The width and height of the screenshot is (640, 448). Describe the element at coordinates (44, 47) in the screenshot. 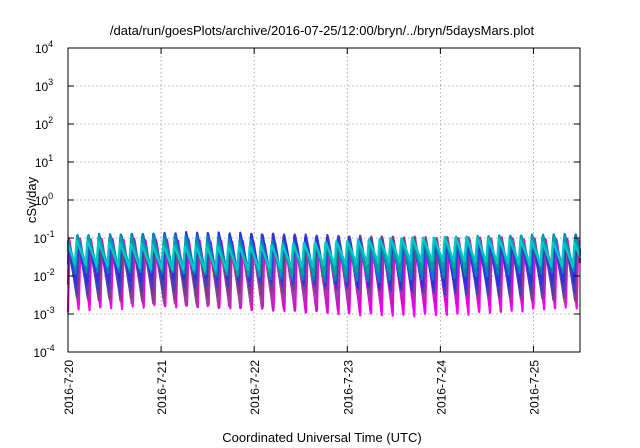

I see `y-tick-label: 10⁴` at that location.